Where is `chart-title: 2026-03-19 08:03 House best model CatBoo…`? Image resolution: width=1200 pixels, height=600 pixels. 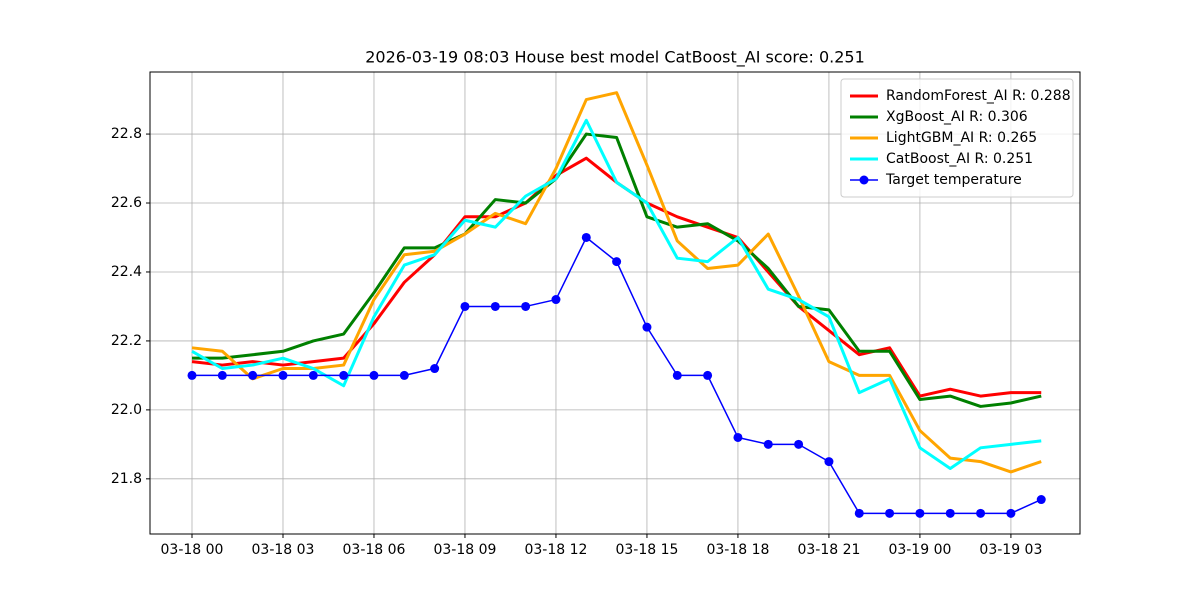 chart-title: 2026-03-19 08:03 House best model CatBoo… is located at coordinates (615, 58).